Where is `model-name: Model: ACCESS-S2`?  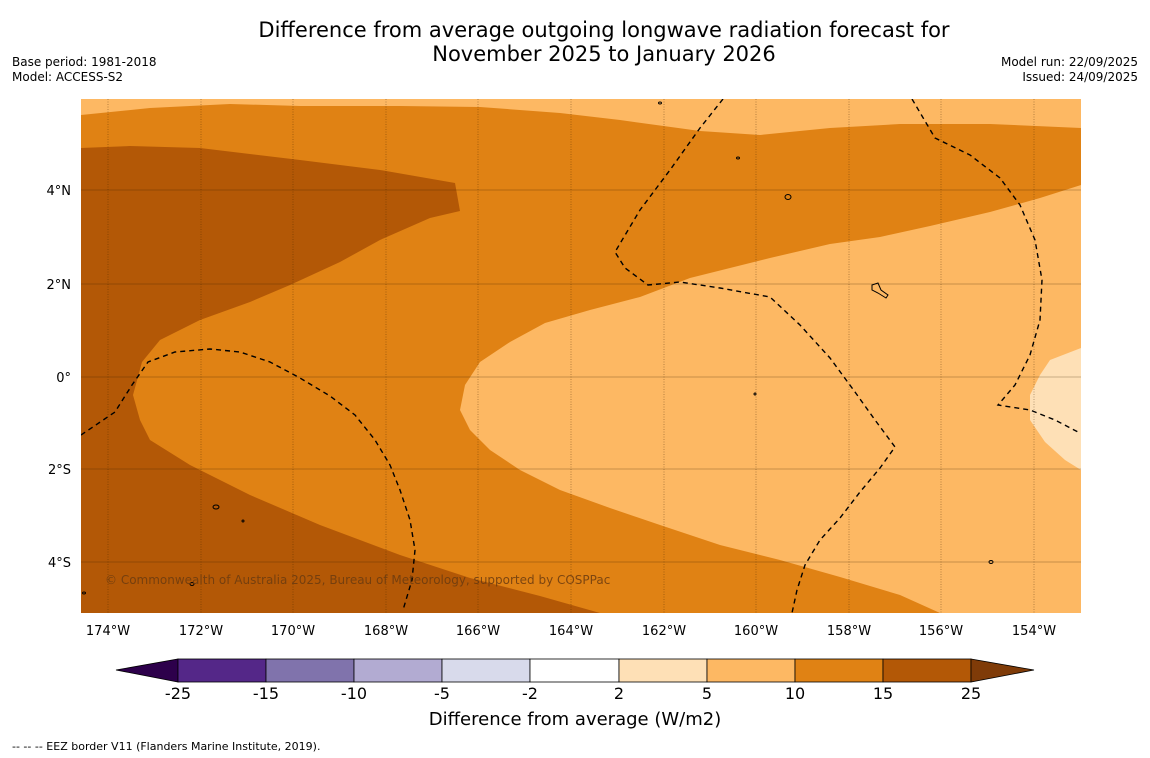 model-name: Model: ACCESS-S2 is located at coordinates (68, 77).